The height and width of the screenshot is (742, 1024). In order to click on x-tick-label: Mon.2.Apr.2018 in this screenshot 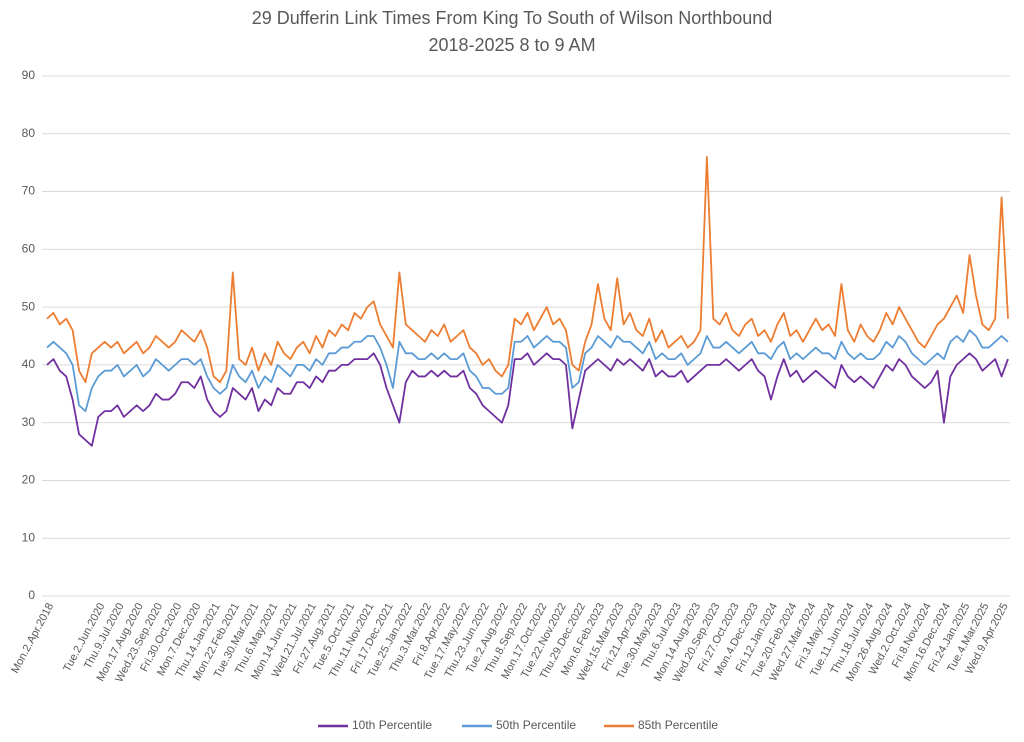, I will do `click(32, 638)`.